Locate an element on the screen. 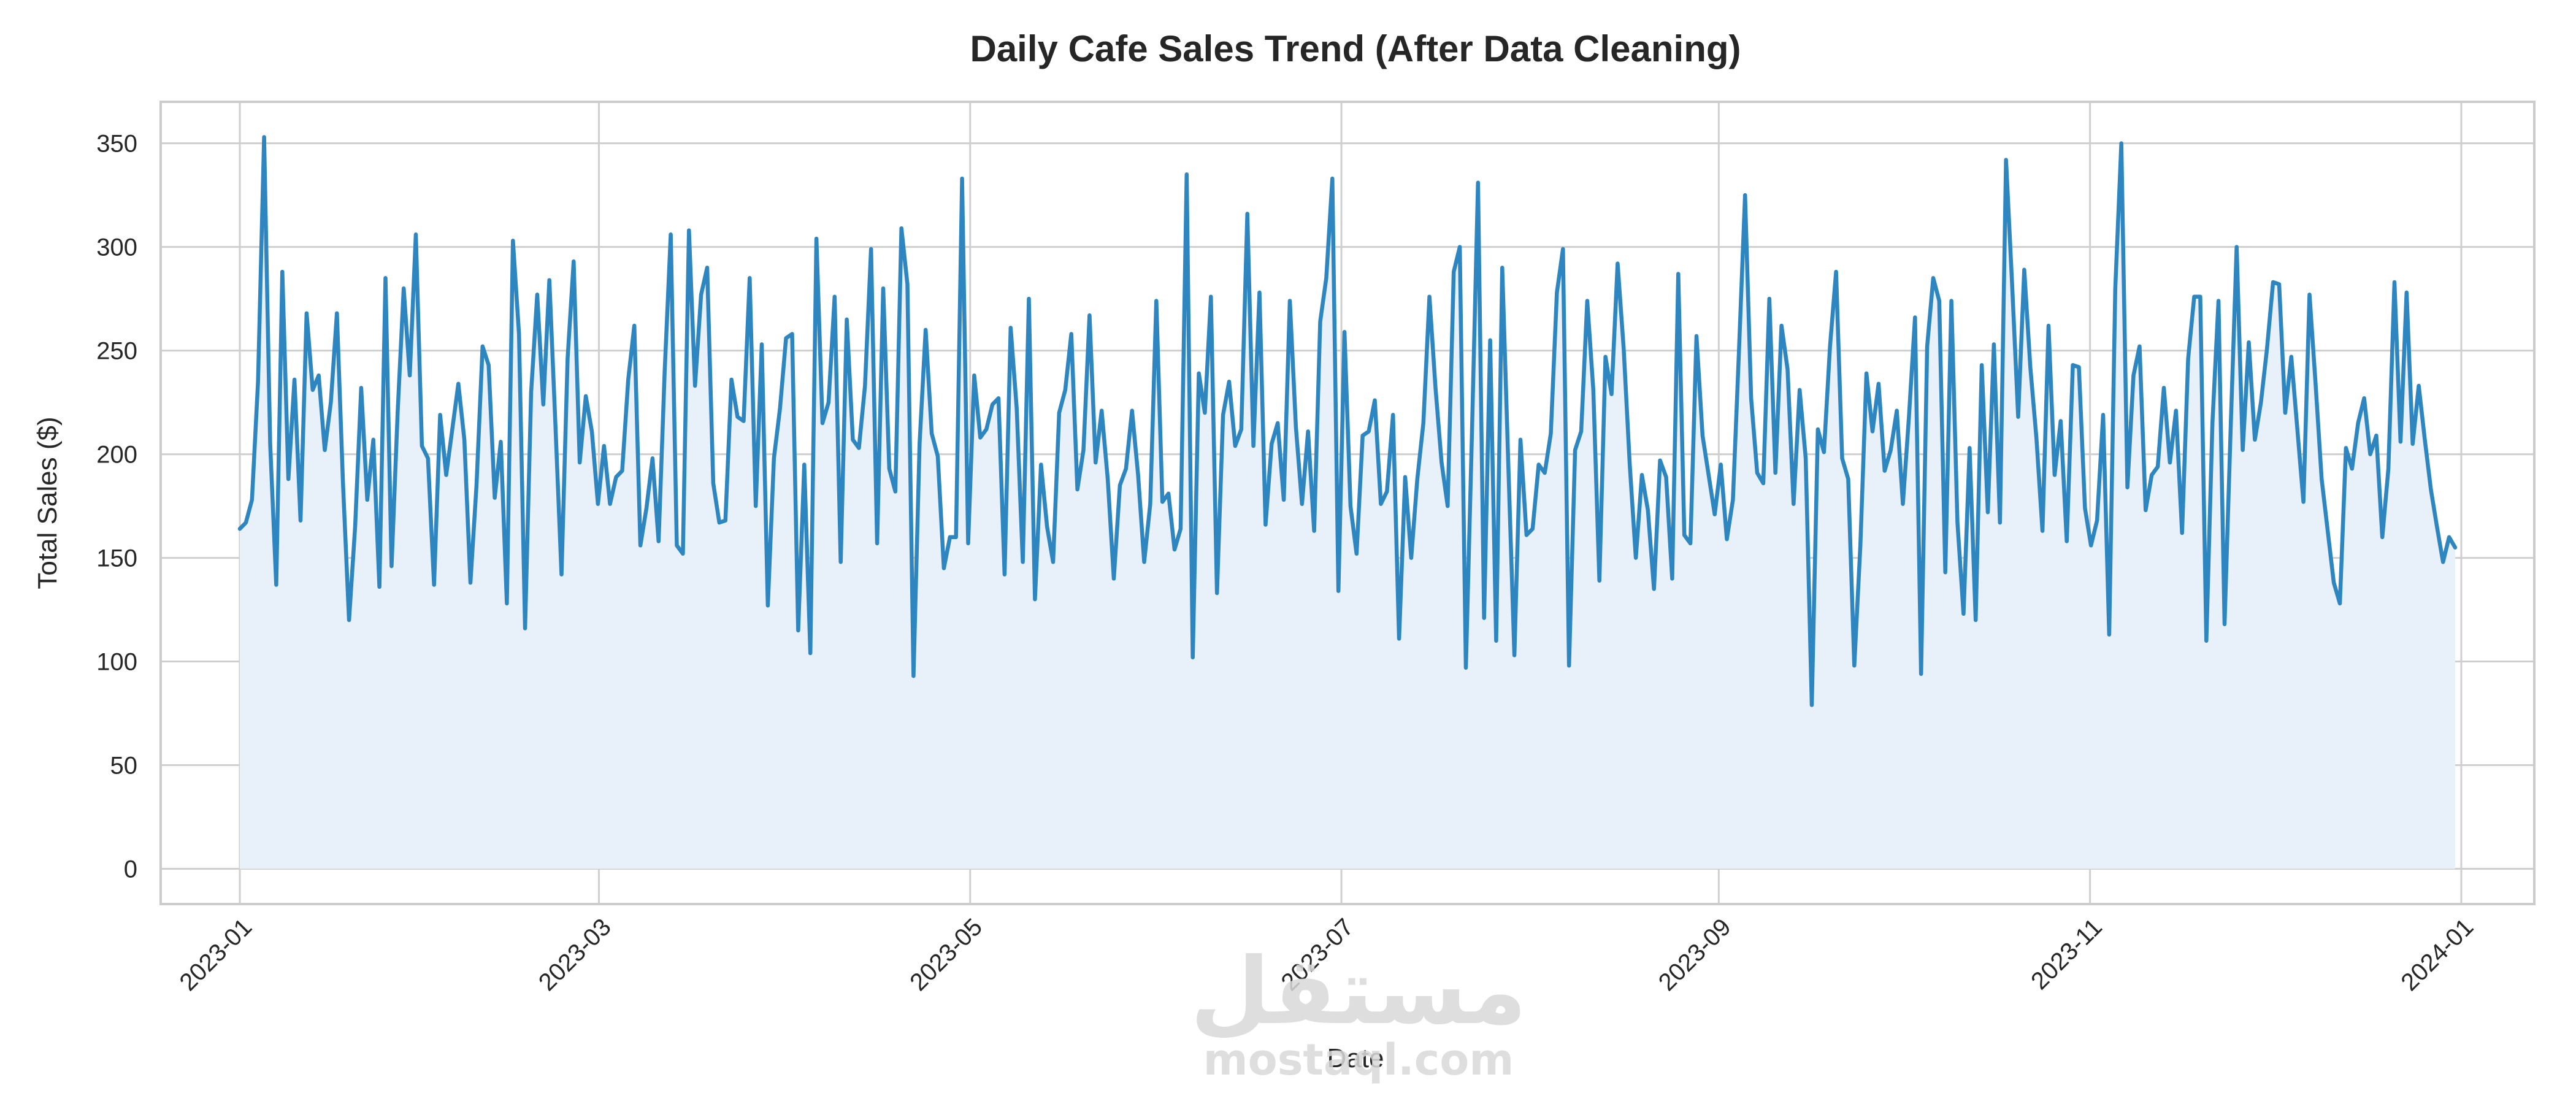 The image size is (2576, 1104). watermark-latin: mostaql.com is located at coordinates (1358, 1060).